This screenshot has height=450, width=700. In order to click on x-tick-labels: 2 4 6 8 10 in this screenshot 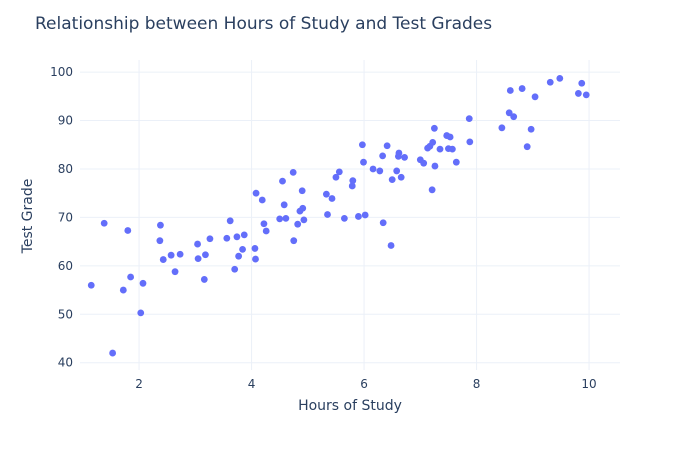, I will do `click(365, 384)`.